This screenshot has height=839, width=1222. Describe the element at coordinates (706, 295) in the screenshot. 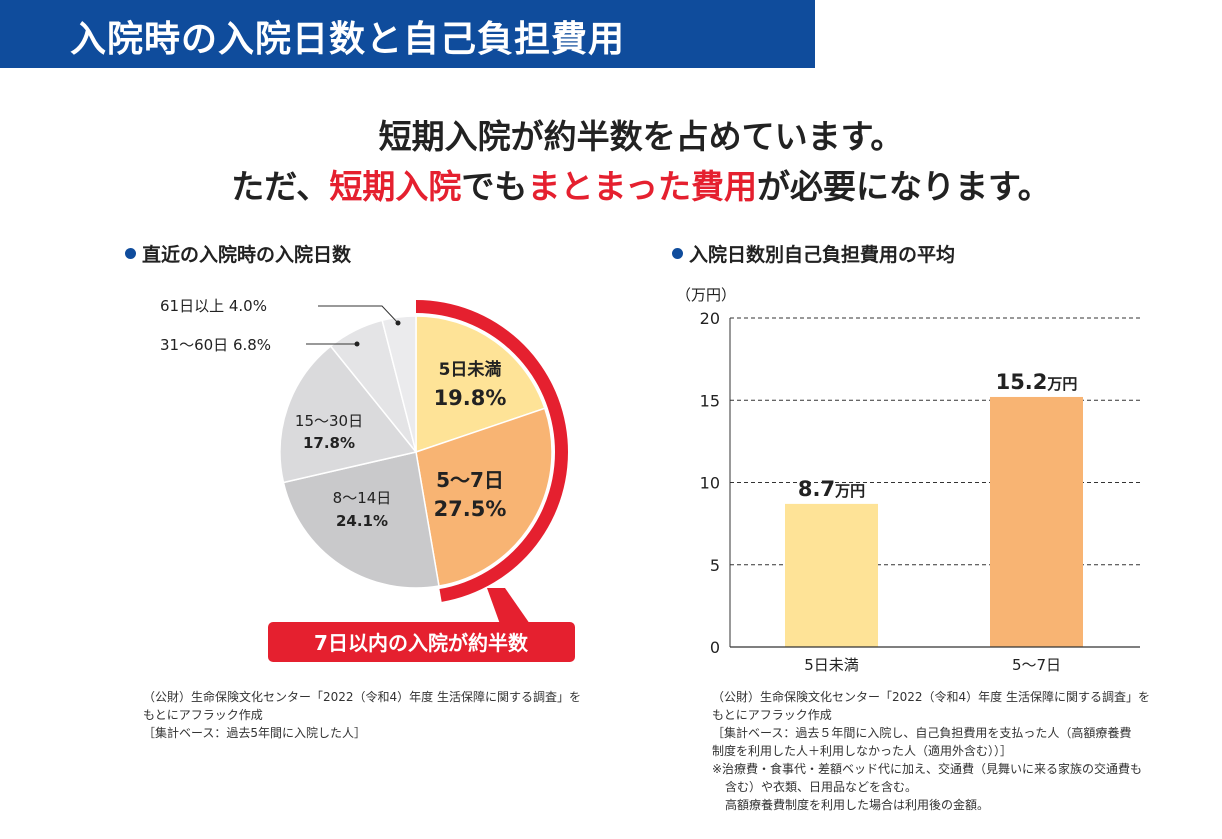

I see `y-axis-unit: （万円）` at that location.